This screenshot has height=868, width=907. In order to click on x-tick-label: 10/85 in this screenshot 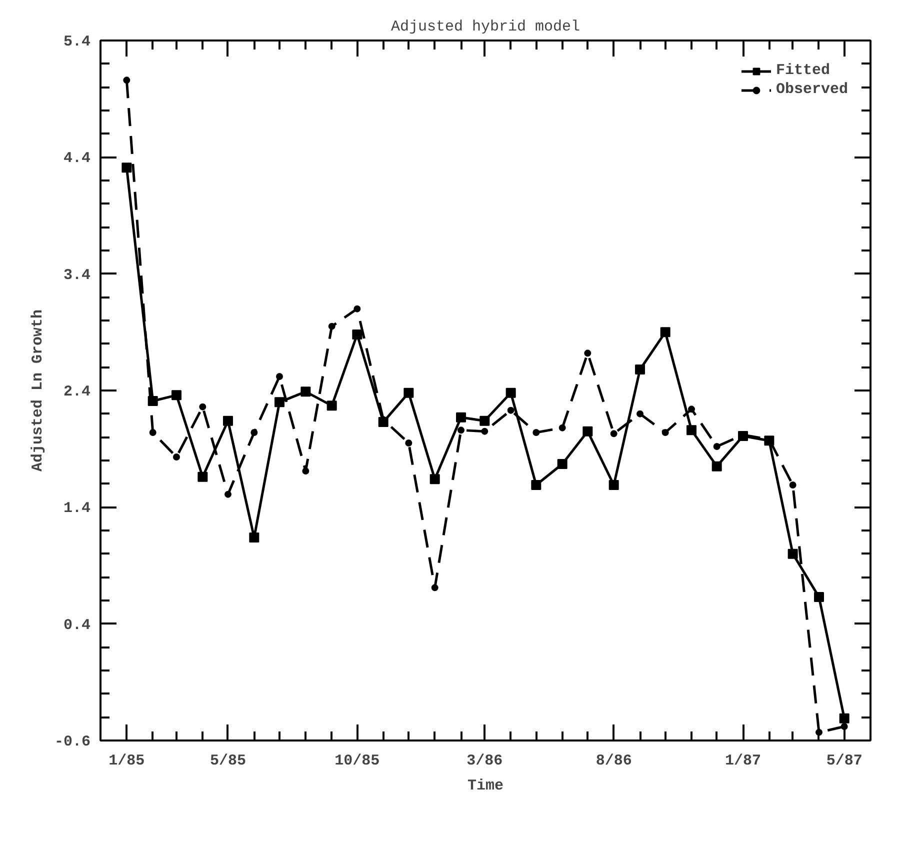, I will do `click(357, 761)`.